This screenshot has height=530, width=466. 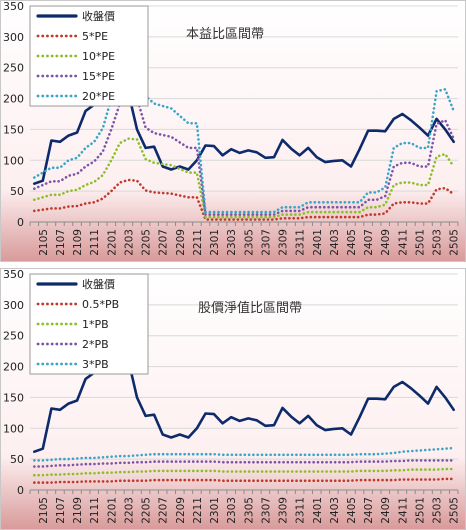 I want to click on y-tick-label: 350, so click(x=13, y=6).